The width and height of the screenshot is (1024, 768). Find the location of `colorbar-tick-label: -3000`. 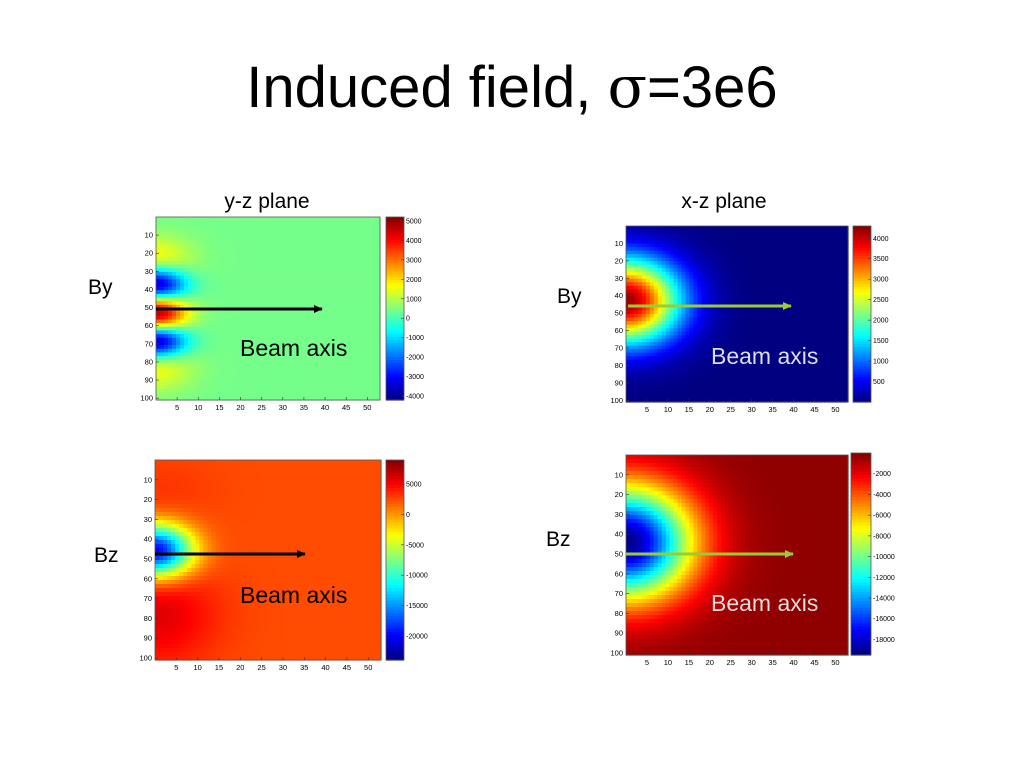

colorbar-tick-label: -3000 is located at coordinates (415, 377).